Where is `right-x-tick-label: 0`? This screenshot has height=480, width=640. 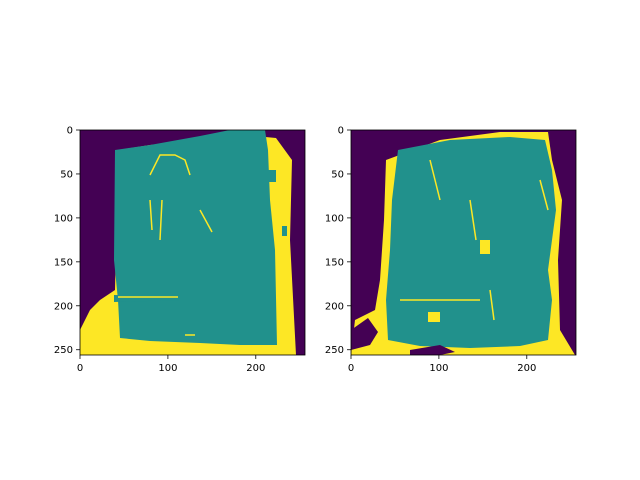
right-x-tick-label: 0 is located at coordinates (351, 368).